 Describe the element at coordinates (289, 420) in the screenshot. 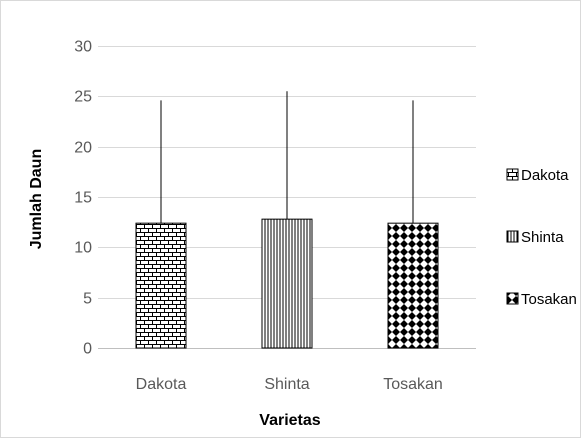

I see `x-axis-title: Varietas` at that location.